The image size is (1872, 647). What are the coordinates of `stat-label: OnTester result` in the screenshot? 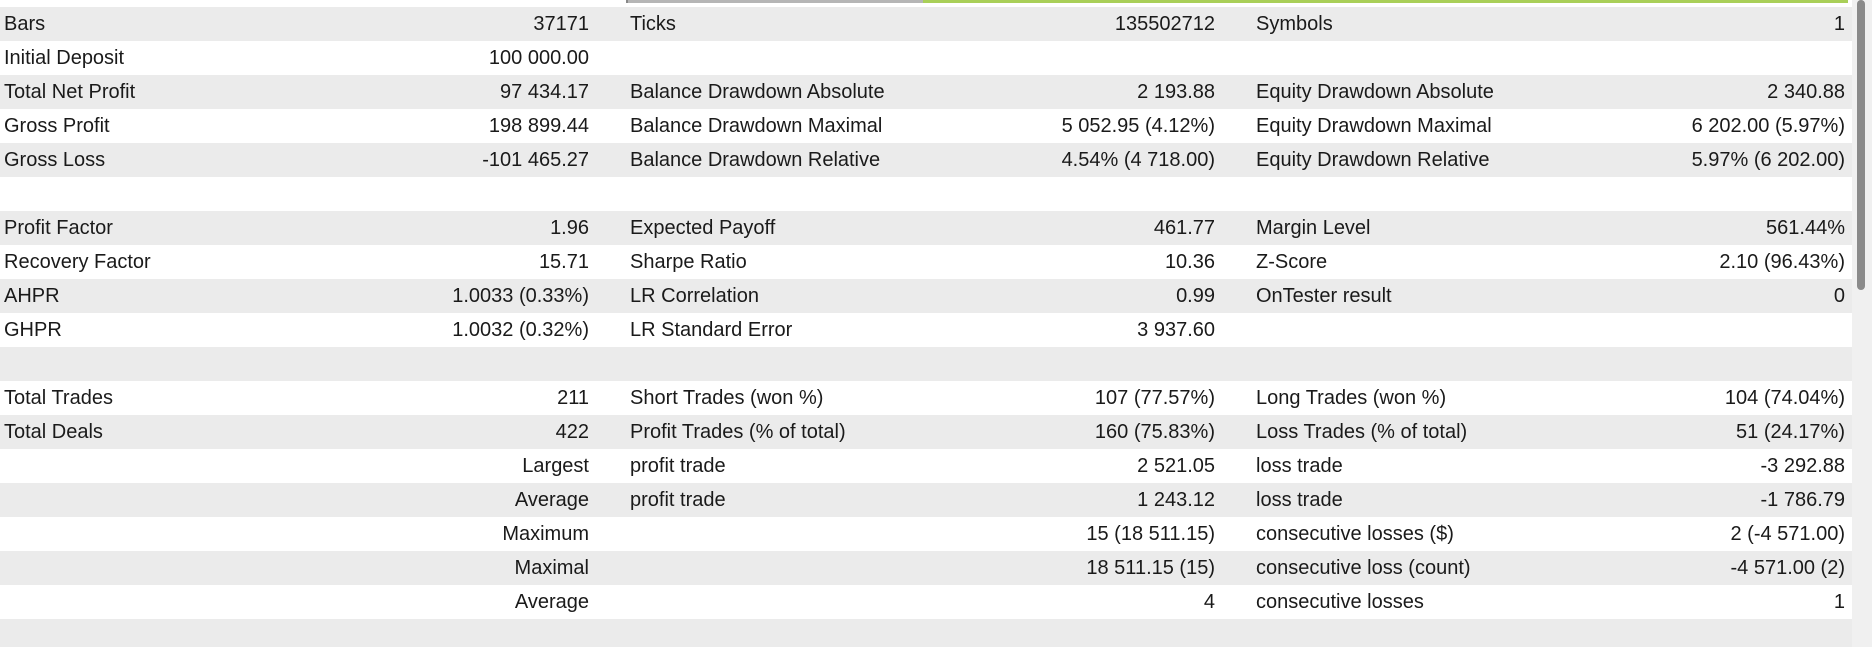 It's located at (1324, 296).